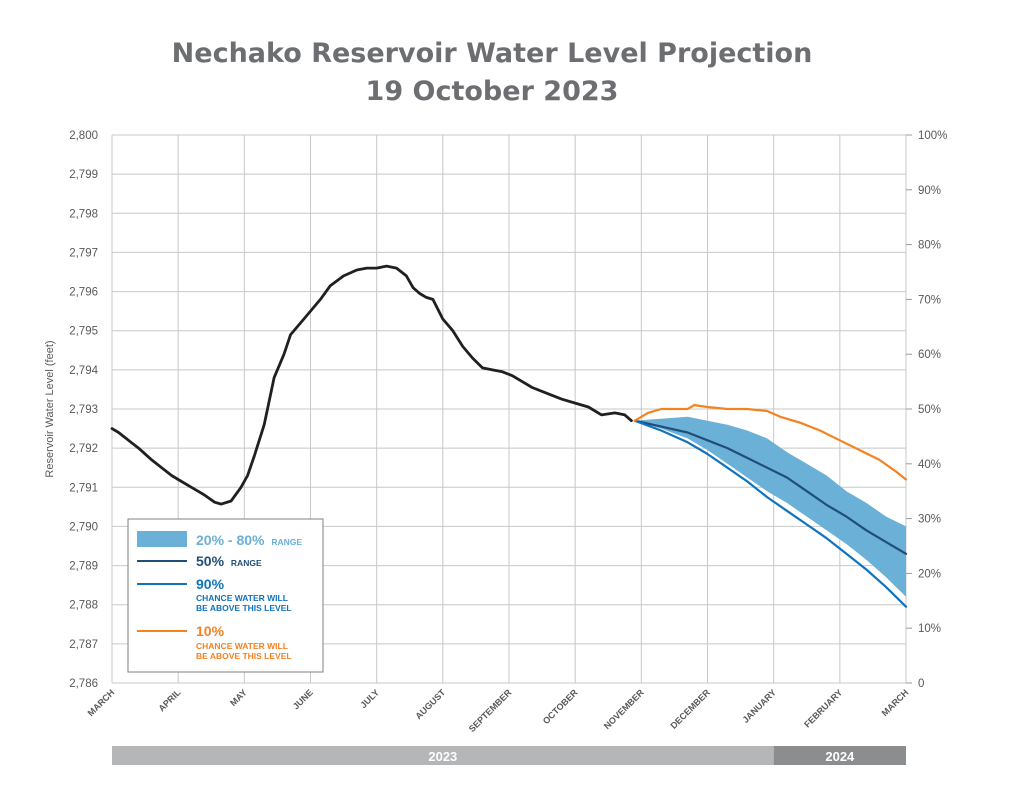 This screenshot has width=1024, height=791. I want to click on legend-p10-pct: 10%, so click(210, 631).